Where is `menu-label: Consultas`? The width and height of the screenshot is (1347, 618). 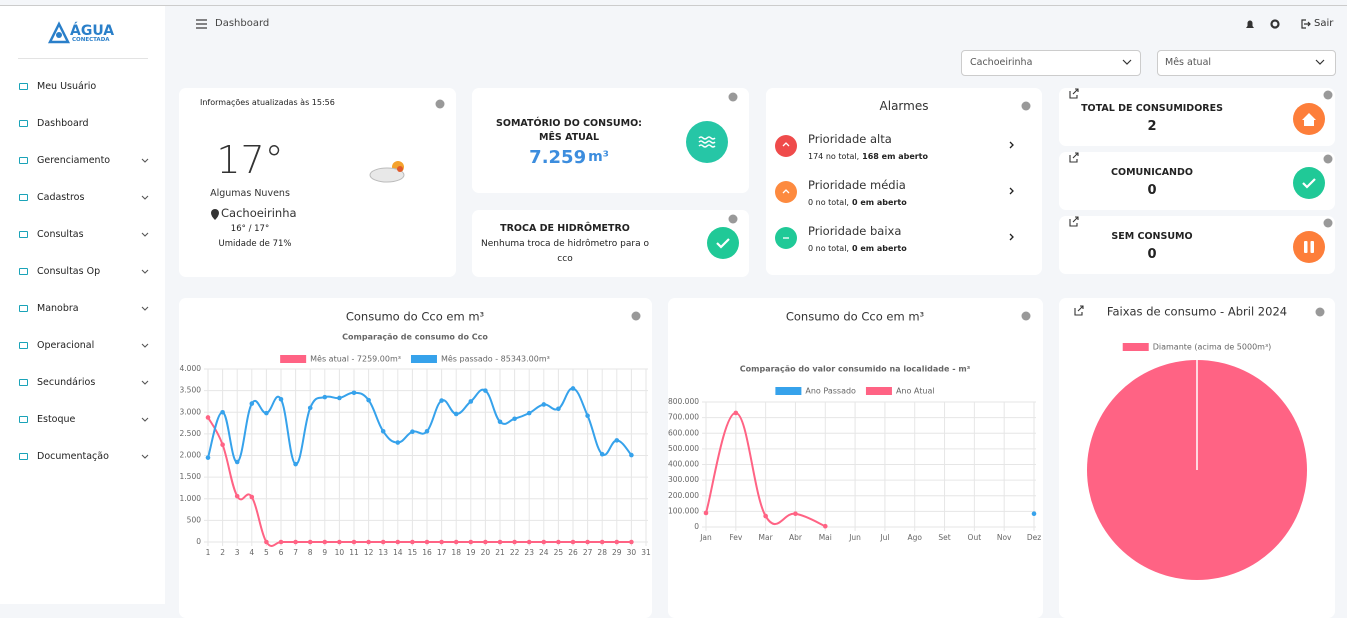
menu-label: Consultas is located at coordinates (60, 234).